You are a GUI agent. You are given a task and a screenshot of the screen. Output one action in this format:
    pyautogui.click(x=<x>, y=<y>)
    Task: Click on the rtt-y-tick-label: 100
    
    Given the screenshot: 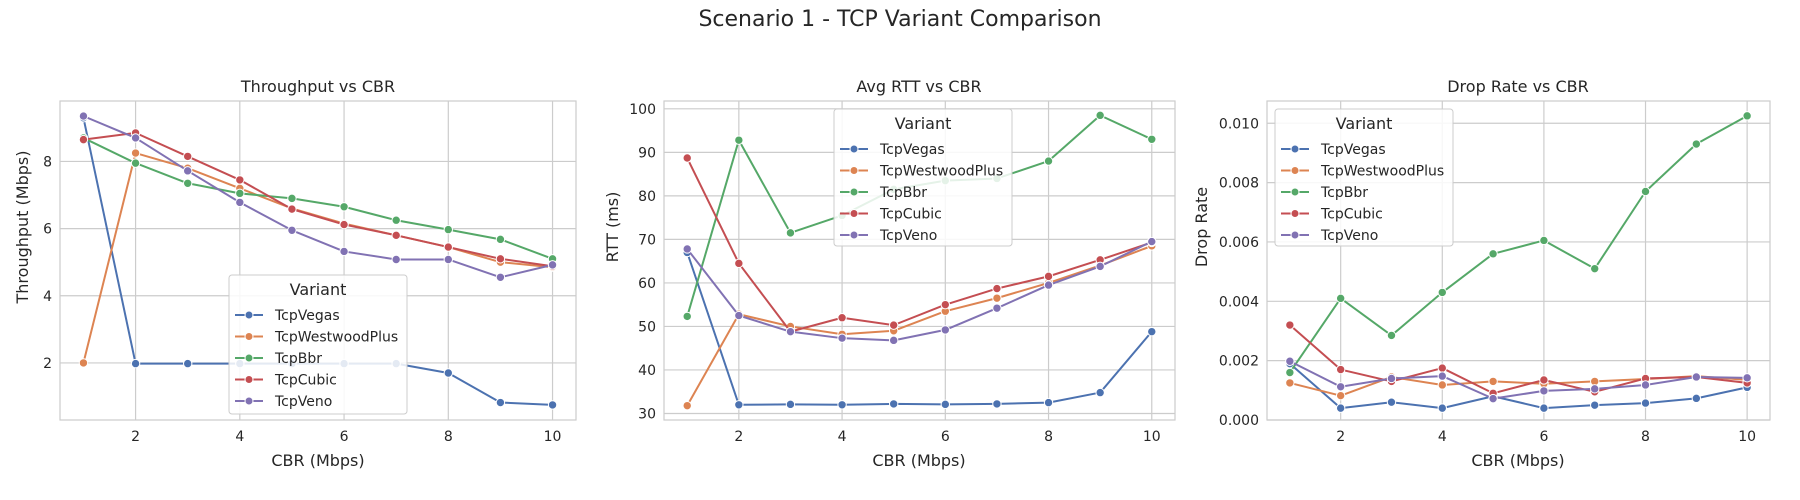 What is the action you would take?
    pyautogui.click(x=642, y=110)
    